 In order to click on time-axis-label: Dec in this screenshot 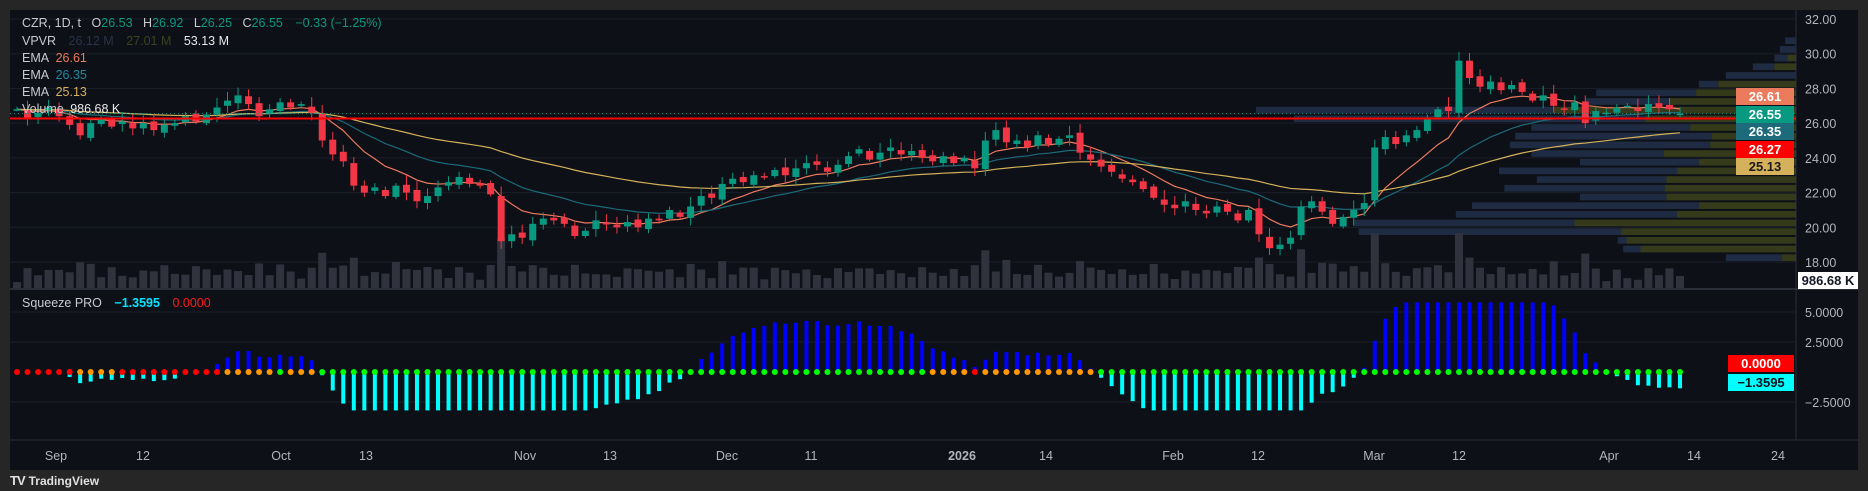, I will do `click(727, 456)`.